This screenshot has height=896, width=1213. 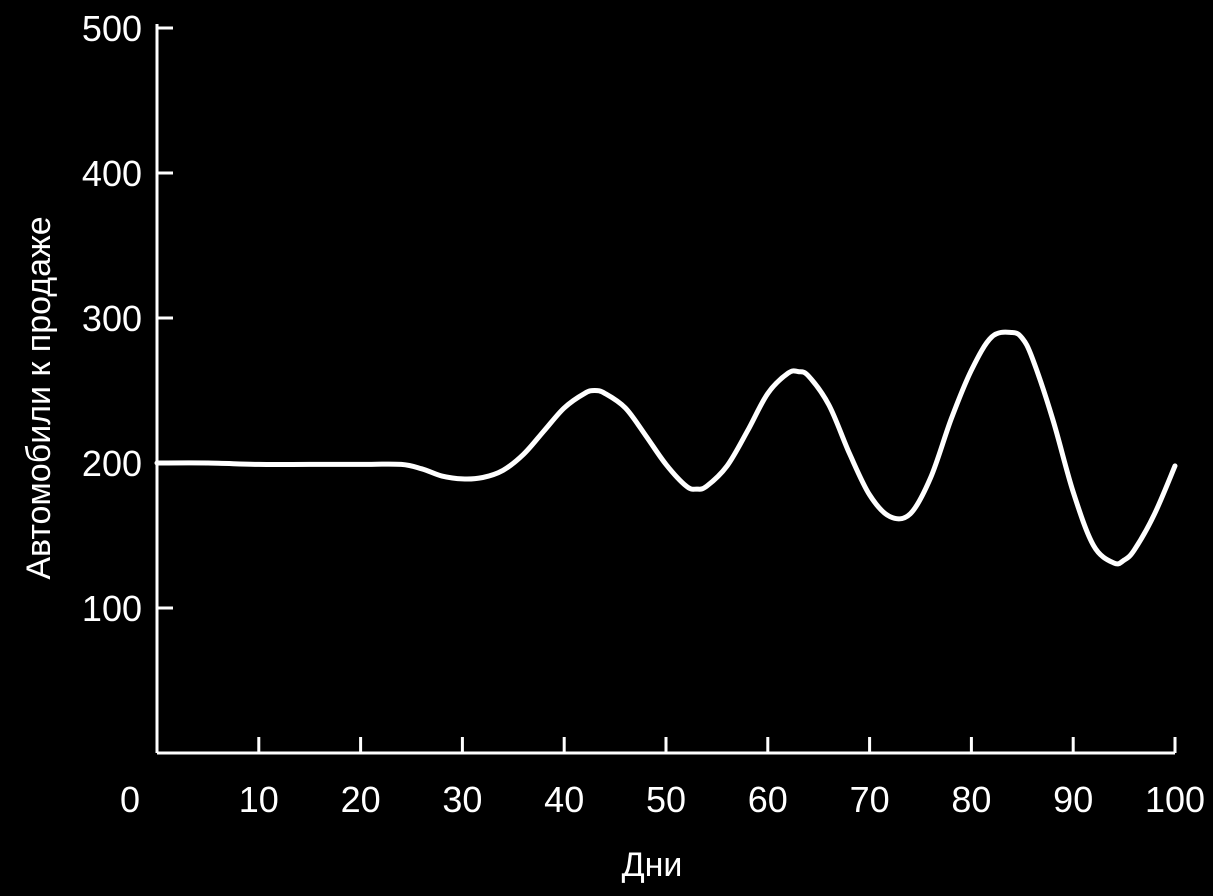 What do you see at coordinates (768, 799) in the screenshot?
I see `x-tick-label: 60` at bounding box center [768, 799].